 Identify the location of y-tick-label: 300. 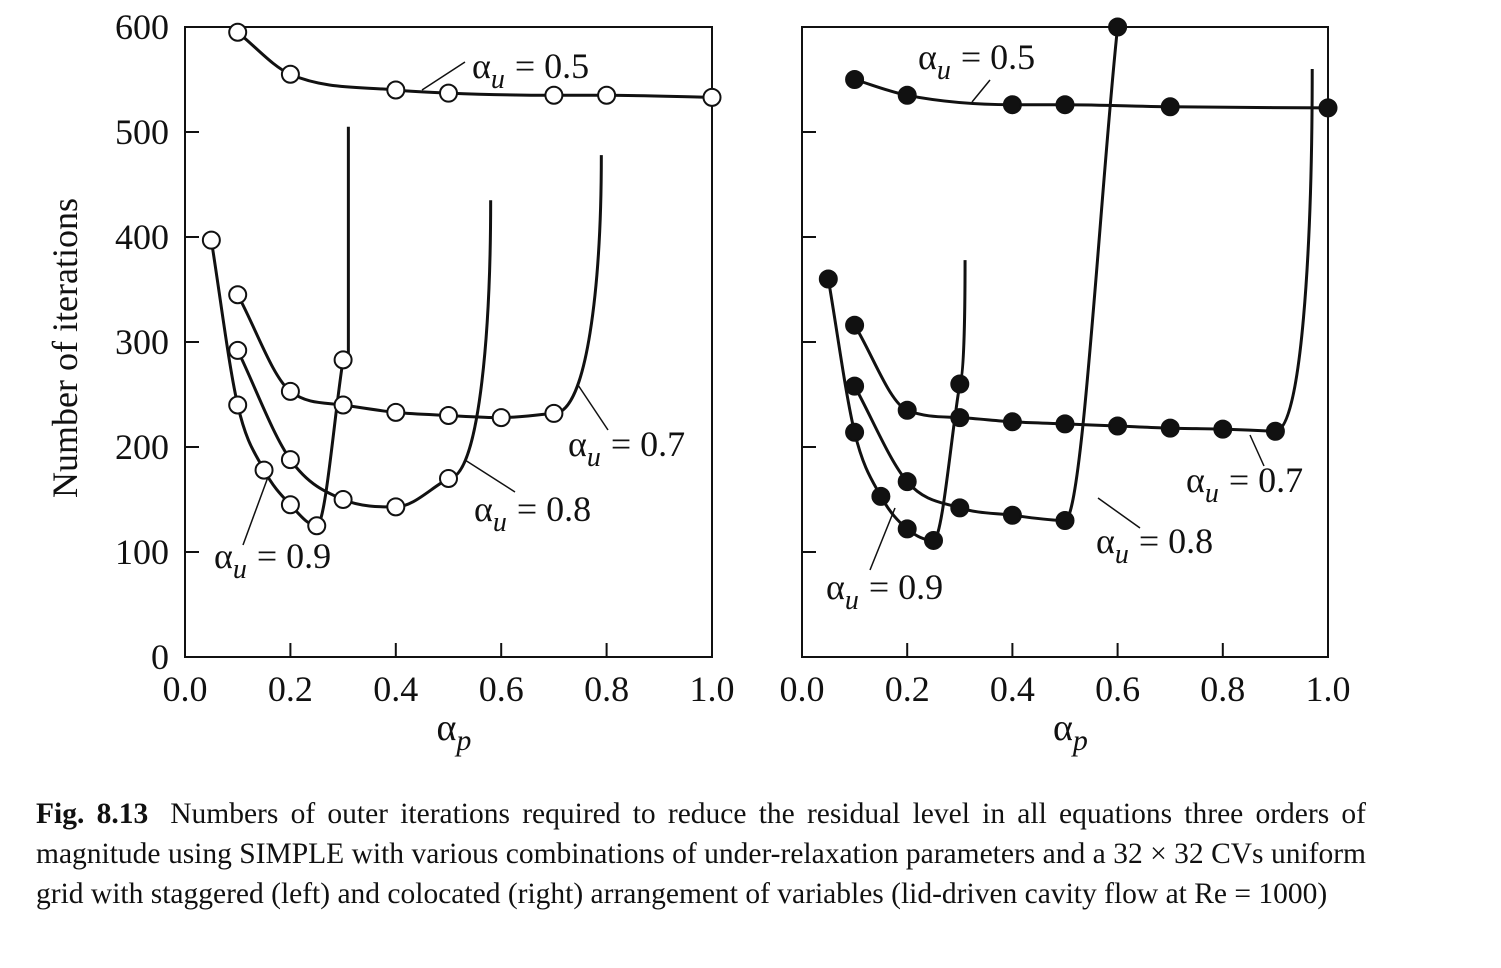
(142, 342).